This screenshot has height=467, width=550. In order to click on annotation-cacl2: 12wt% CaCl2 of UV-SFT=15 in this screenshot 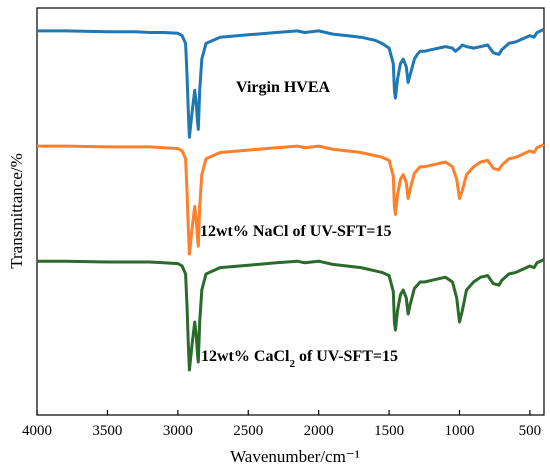, I will do `click(299, 359)`.